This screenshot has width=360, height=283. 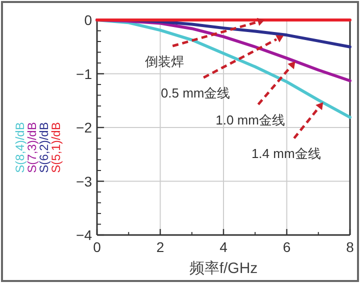 What do you see at coordinates (224, 247) in the screenshot?
I see `x-tick-label: 4` at bounding box center [224, 247].